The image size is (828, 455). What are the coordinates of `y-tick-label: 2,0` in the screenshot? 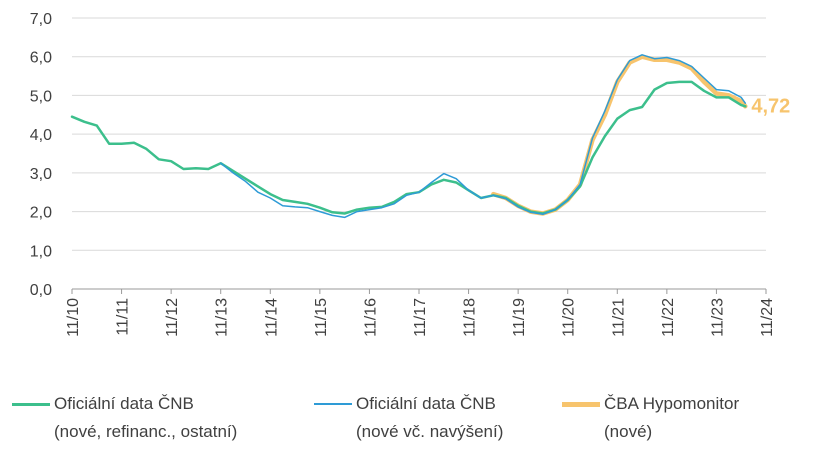 It's located at (41, 213).